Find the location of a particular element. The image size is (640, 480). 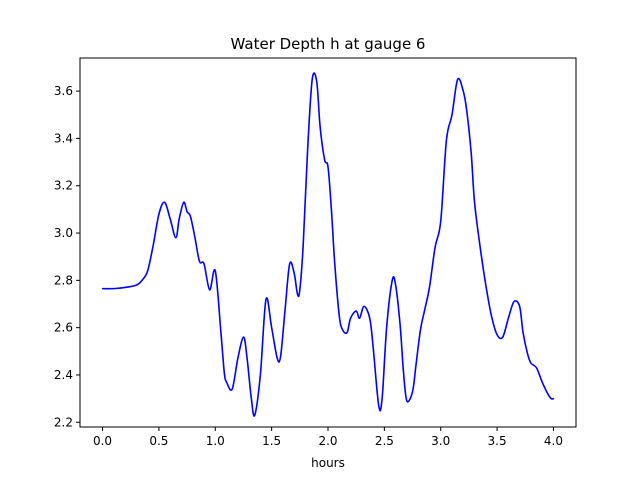

y-tick-label: 3.2 is located at coordinates (63, 186).